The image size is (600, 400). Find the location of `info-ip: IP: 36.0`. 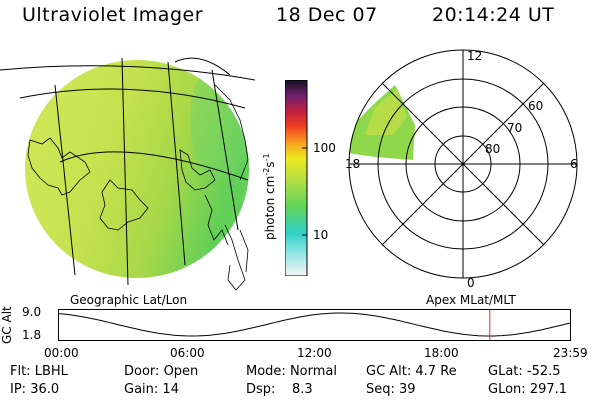

info-ip: IP: 36.0 is located at coordinates (34, 389).